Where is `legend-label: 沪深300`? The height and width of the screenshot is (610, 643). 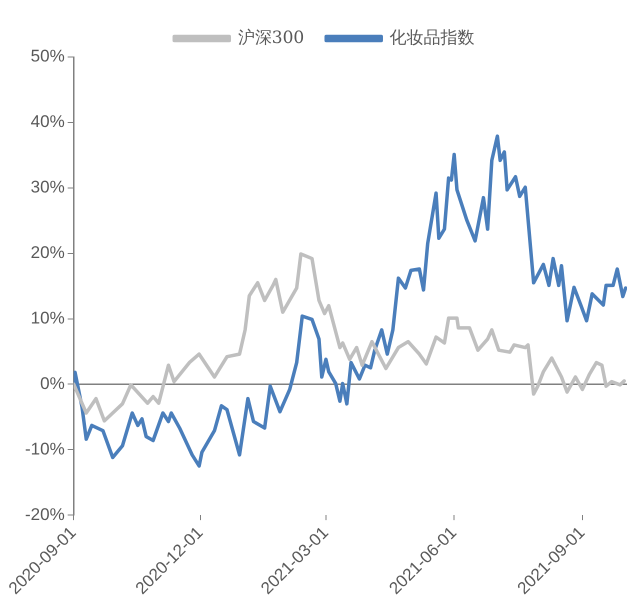 legend-label: 沪深300 is located at coordinates (271, 38).